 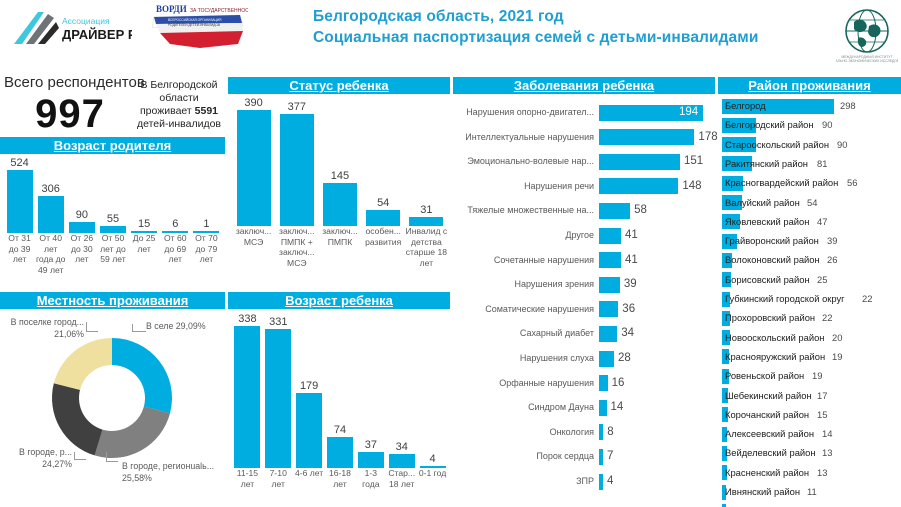 What do you see at coordinates (810, 261) in the screenshot?
I see `list-item: Волоконовский район 26` at bounding box center [810, 261].